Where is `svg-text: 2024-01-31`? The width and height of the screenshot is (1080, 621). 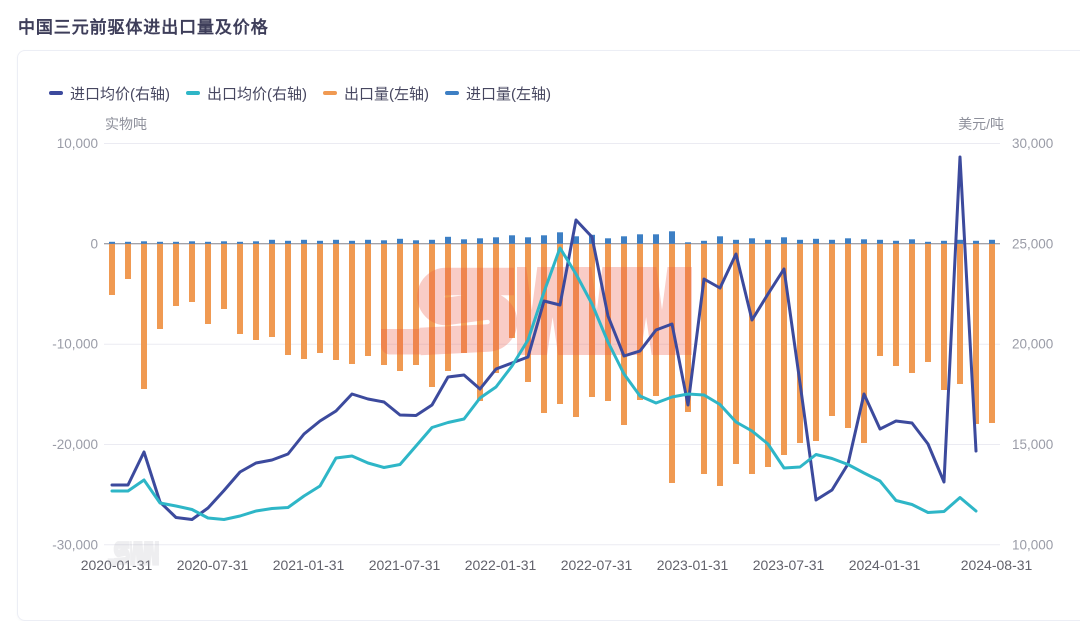
svg-text: 2024-01-31 is located at coordinates (885, 565).